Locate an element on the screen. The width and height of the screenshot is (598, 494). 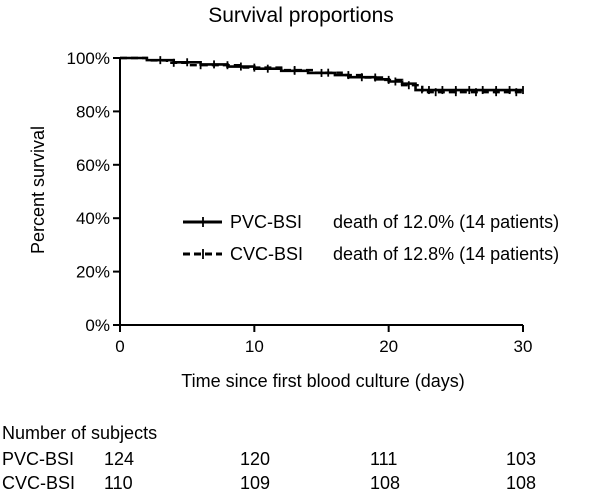
y-tick-label: 60% is located at coordinates (93, 165).